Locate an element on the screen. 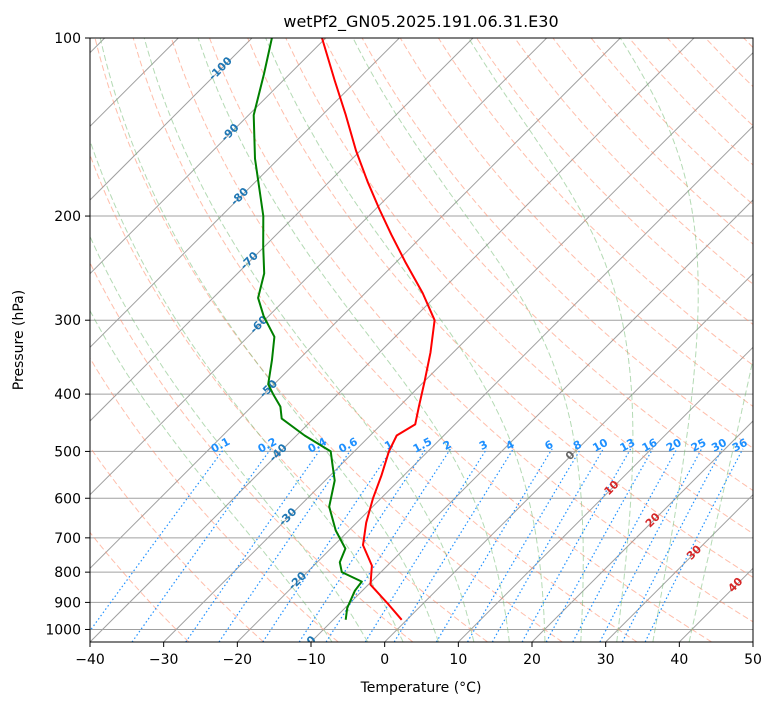 The image size is (775, 708). y-tick-label: 100 is located at coordinates (67, 39).